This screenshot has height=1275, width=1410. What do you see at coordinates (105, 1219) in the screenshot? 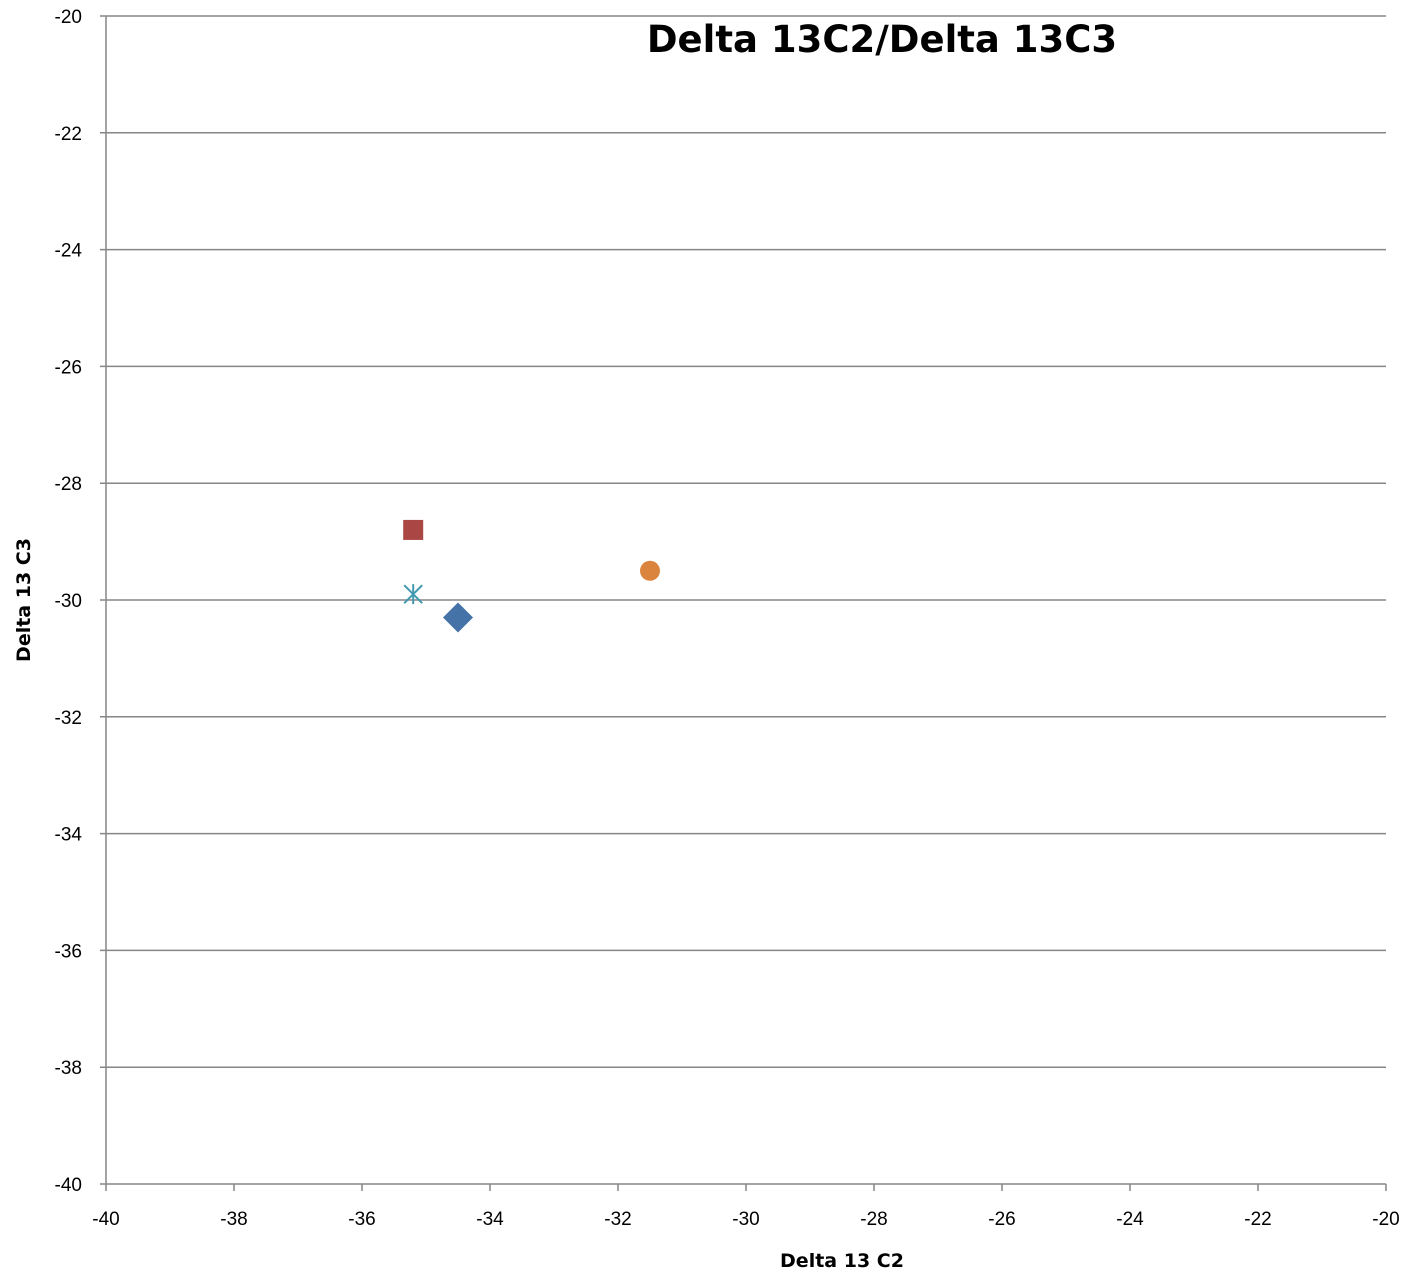
I see `x-tick-label: -40` at bounding box center [105, 1219].